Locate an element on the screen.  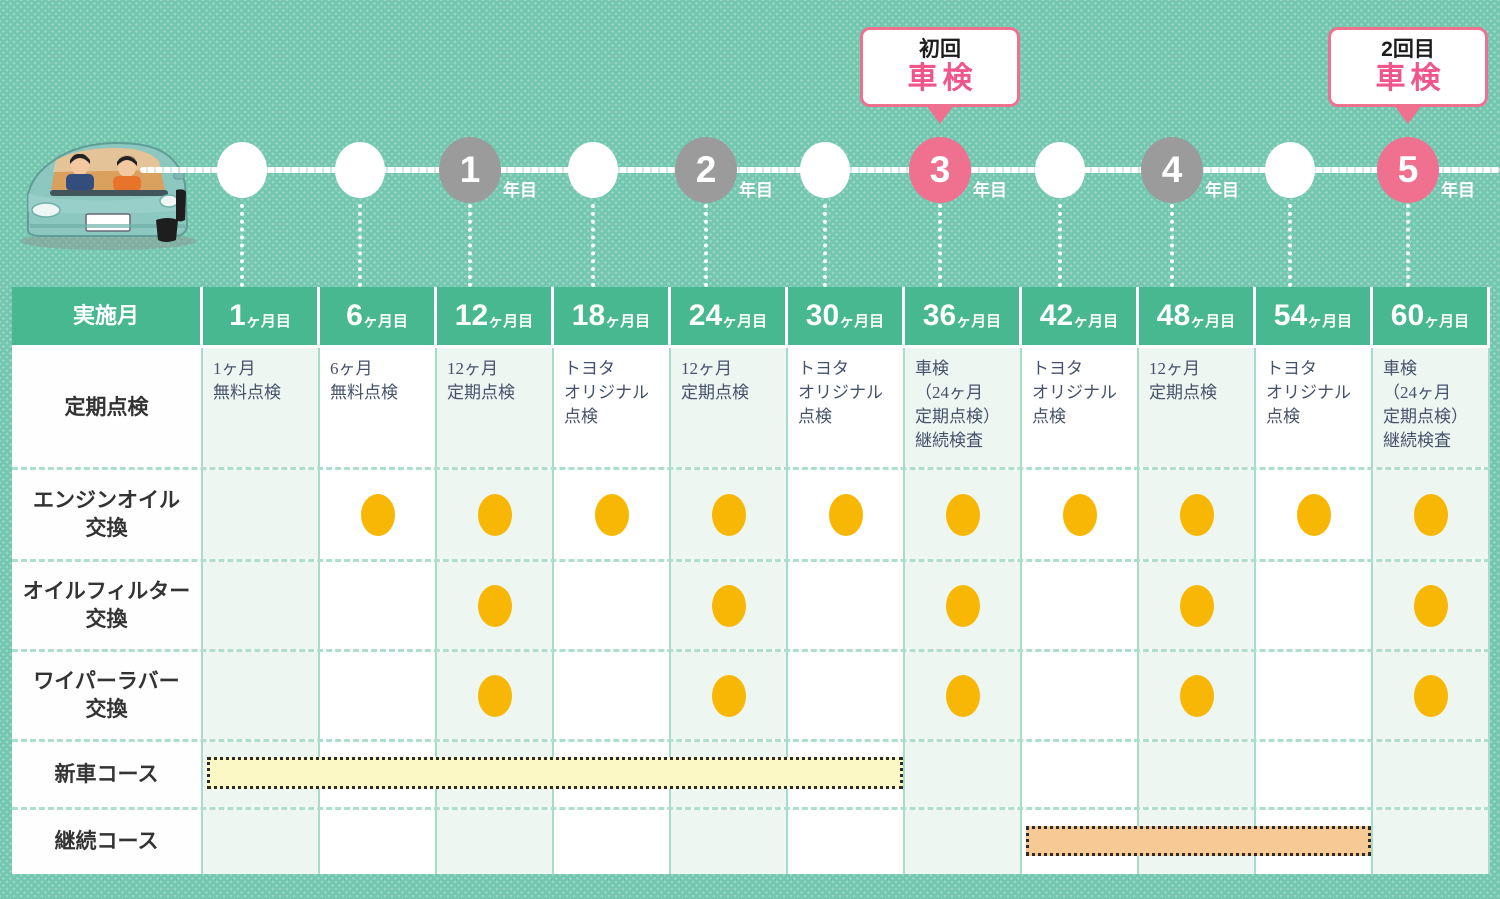
month-number: 12 is located at coordinates (471, 315).